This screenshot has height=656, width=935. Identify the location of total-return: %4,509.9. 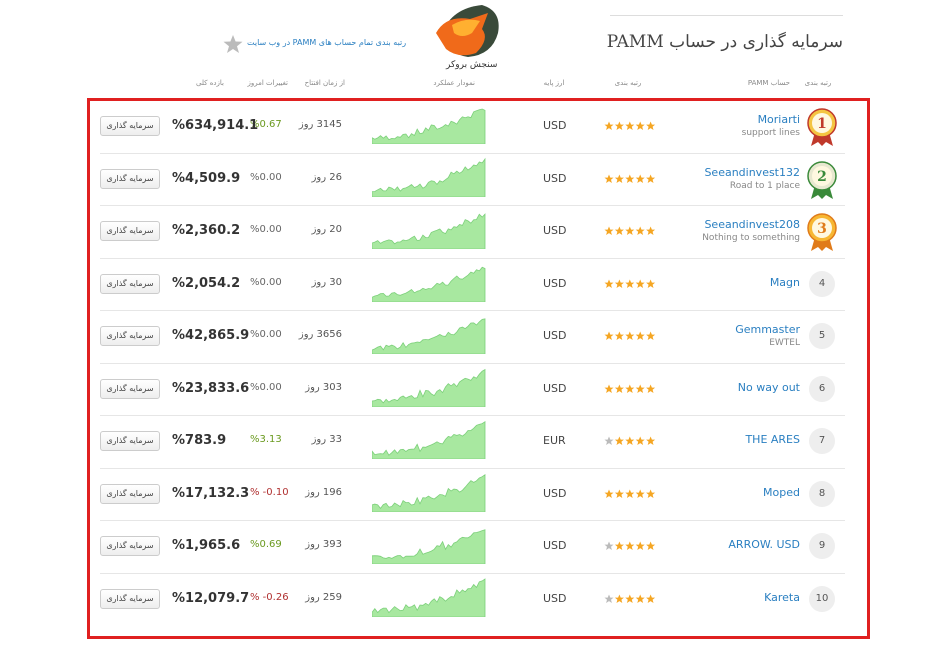
(206, 178).